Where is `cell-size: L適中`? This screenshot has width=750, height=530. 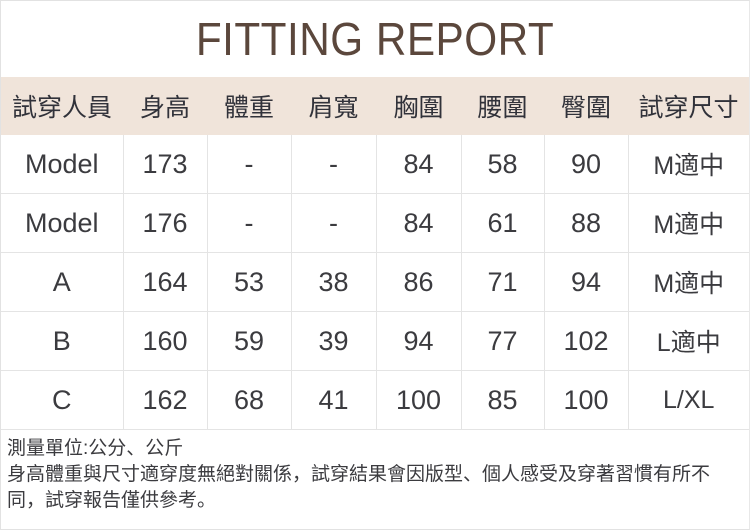 cell-size: L適中 is located at coordinates (688, 341).